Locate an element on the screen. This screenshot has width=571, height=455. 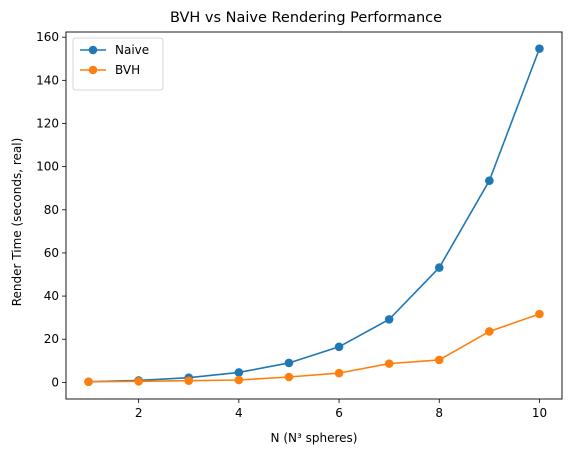
x-axis: 2 4 6 8 10 is located at coordinates (341, 409).